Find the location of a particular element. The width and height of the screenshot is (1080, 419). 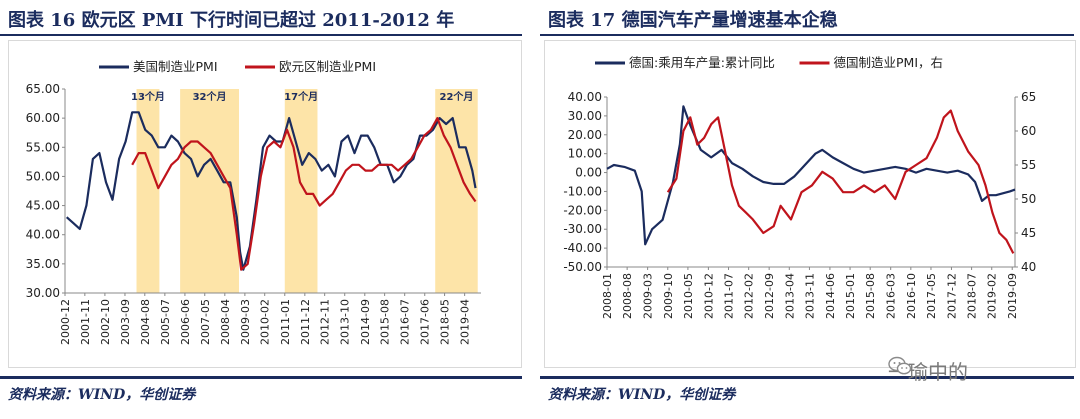

x-tick-label: 2016-03 is located at coordinates (891, 296).